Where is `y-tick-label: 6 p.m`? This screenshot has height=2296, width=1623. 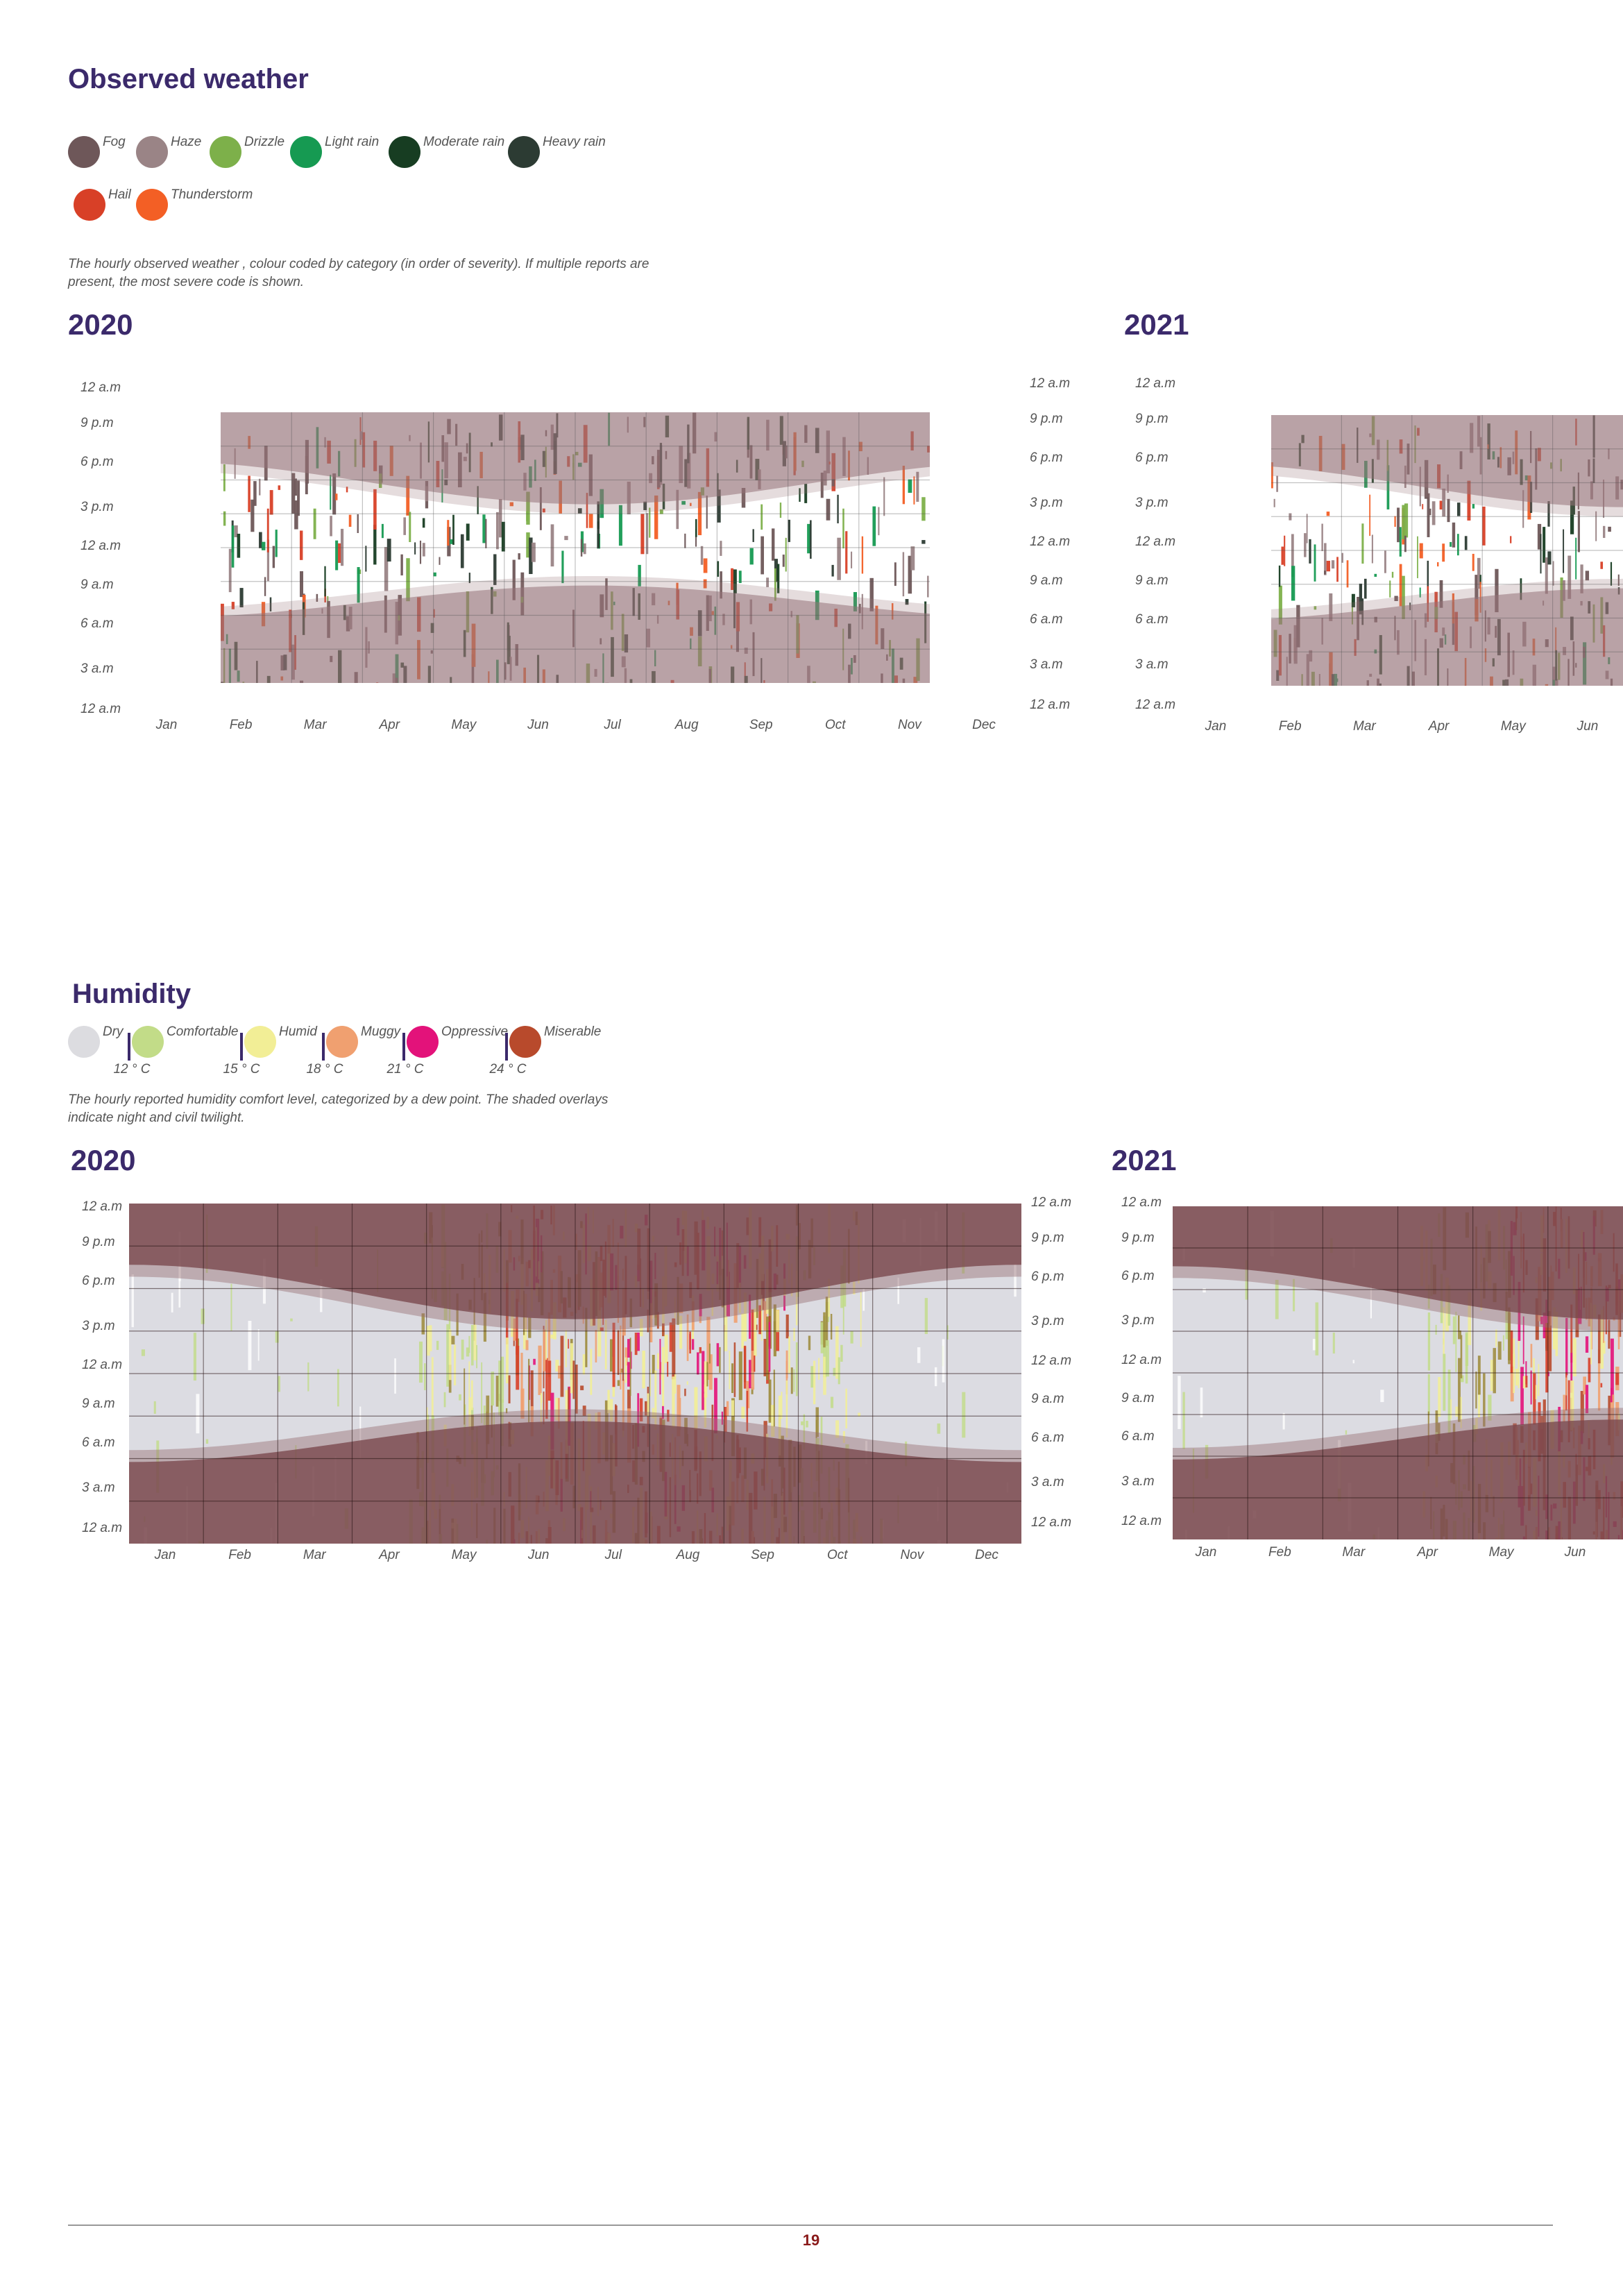 y-tick-label: 6 p.m is located at coordinates (97, 462).